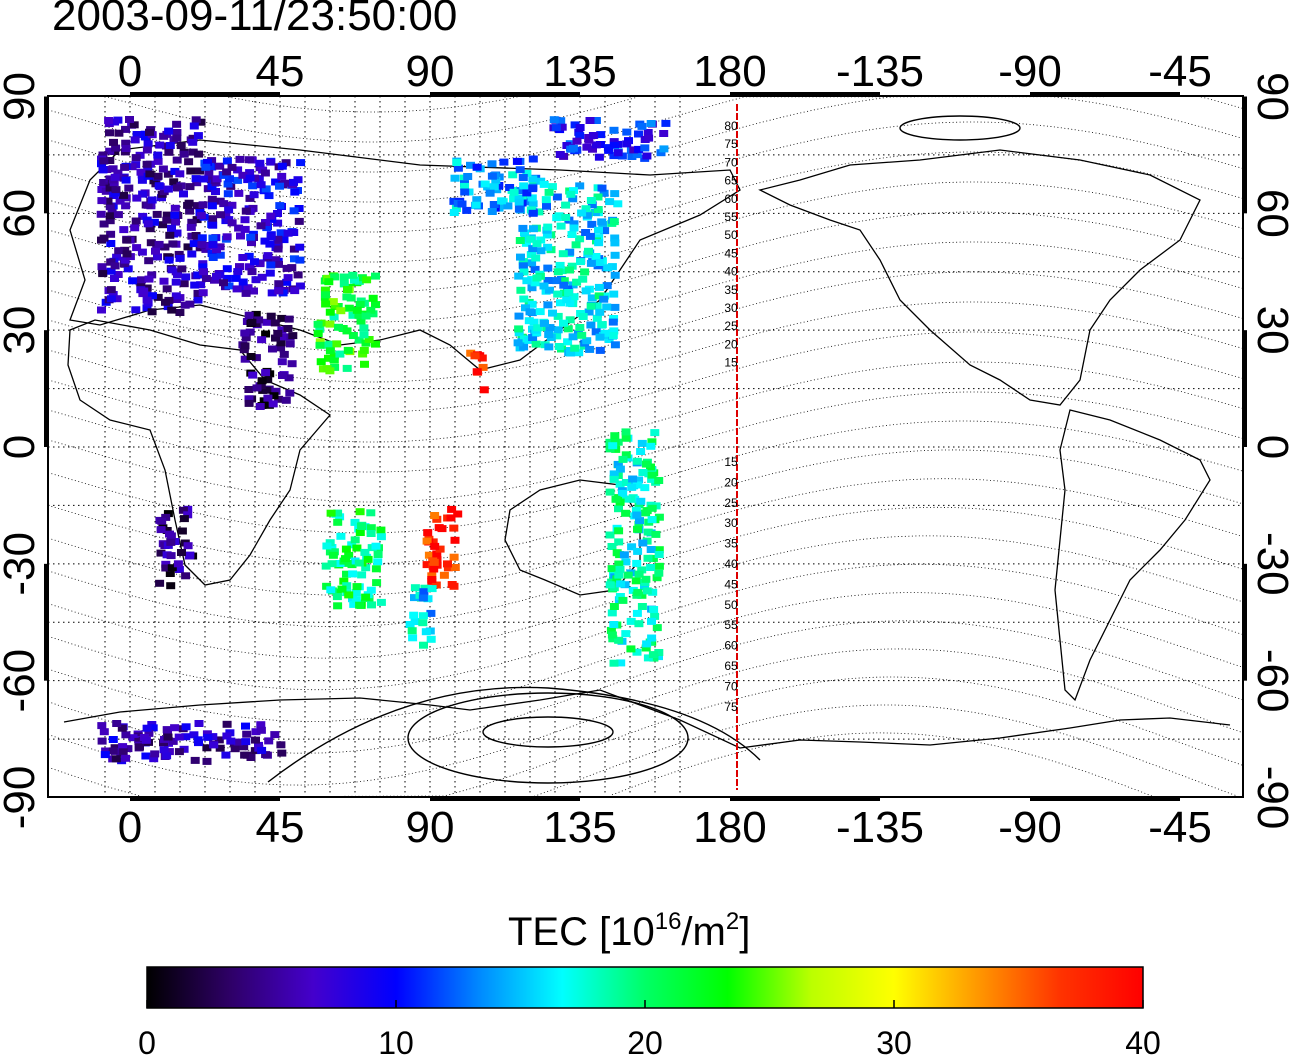 The image size is (1292, 1057). I want to click on colorbar-label-mid: /m, so click(703, 932).